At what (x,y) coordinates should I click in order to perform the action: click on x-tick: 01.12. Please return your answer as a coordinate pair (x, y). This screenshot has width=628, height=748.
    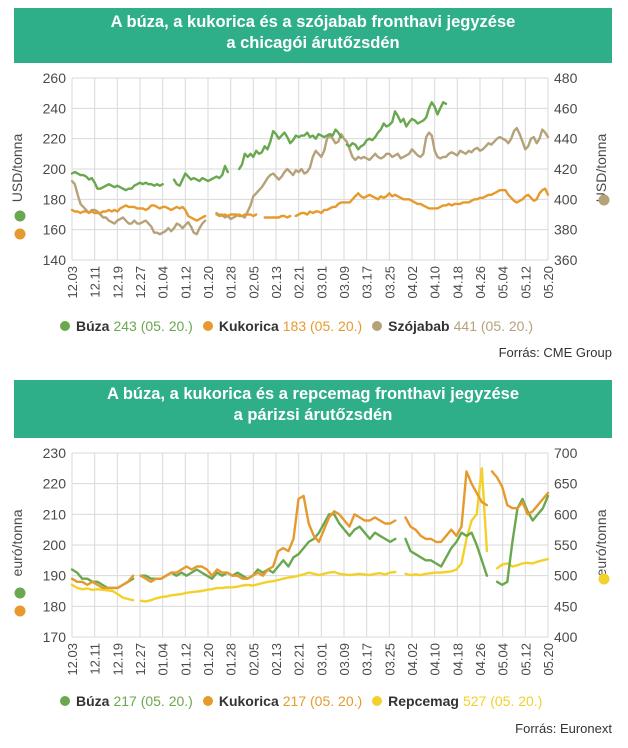
    Looking at the image, I should click on (185, 282).